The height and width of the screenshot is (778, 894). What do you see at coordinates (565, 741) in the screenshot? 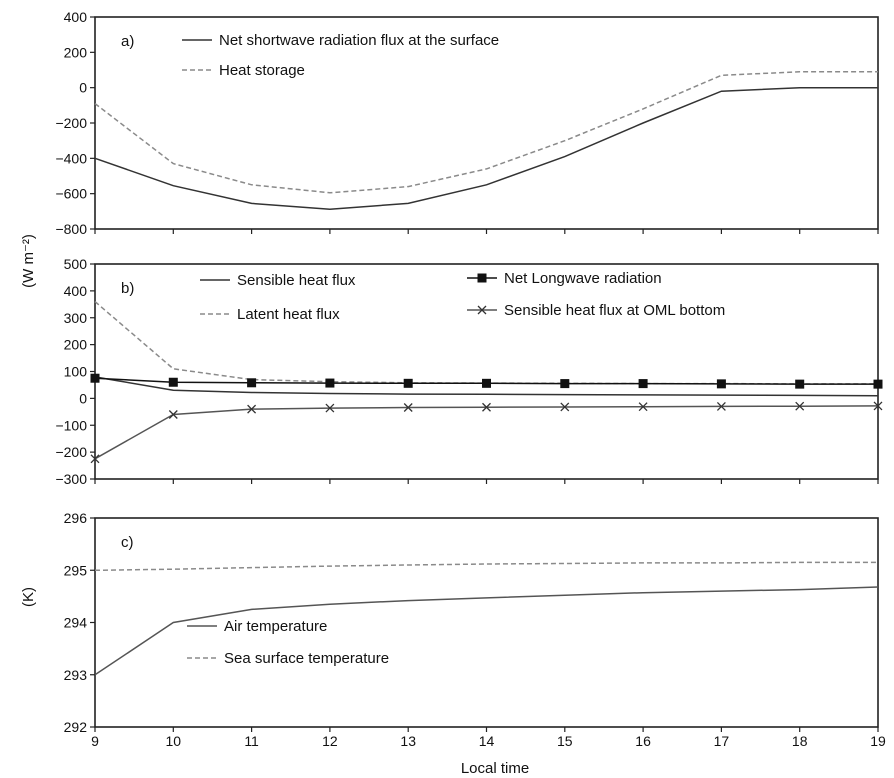
I see `x-tick-label: 15` at bounding box center [565, 741].